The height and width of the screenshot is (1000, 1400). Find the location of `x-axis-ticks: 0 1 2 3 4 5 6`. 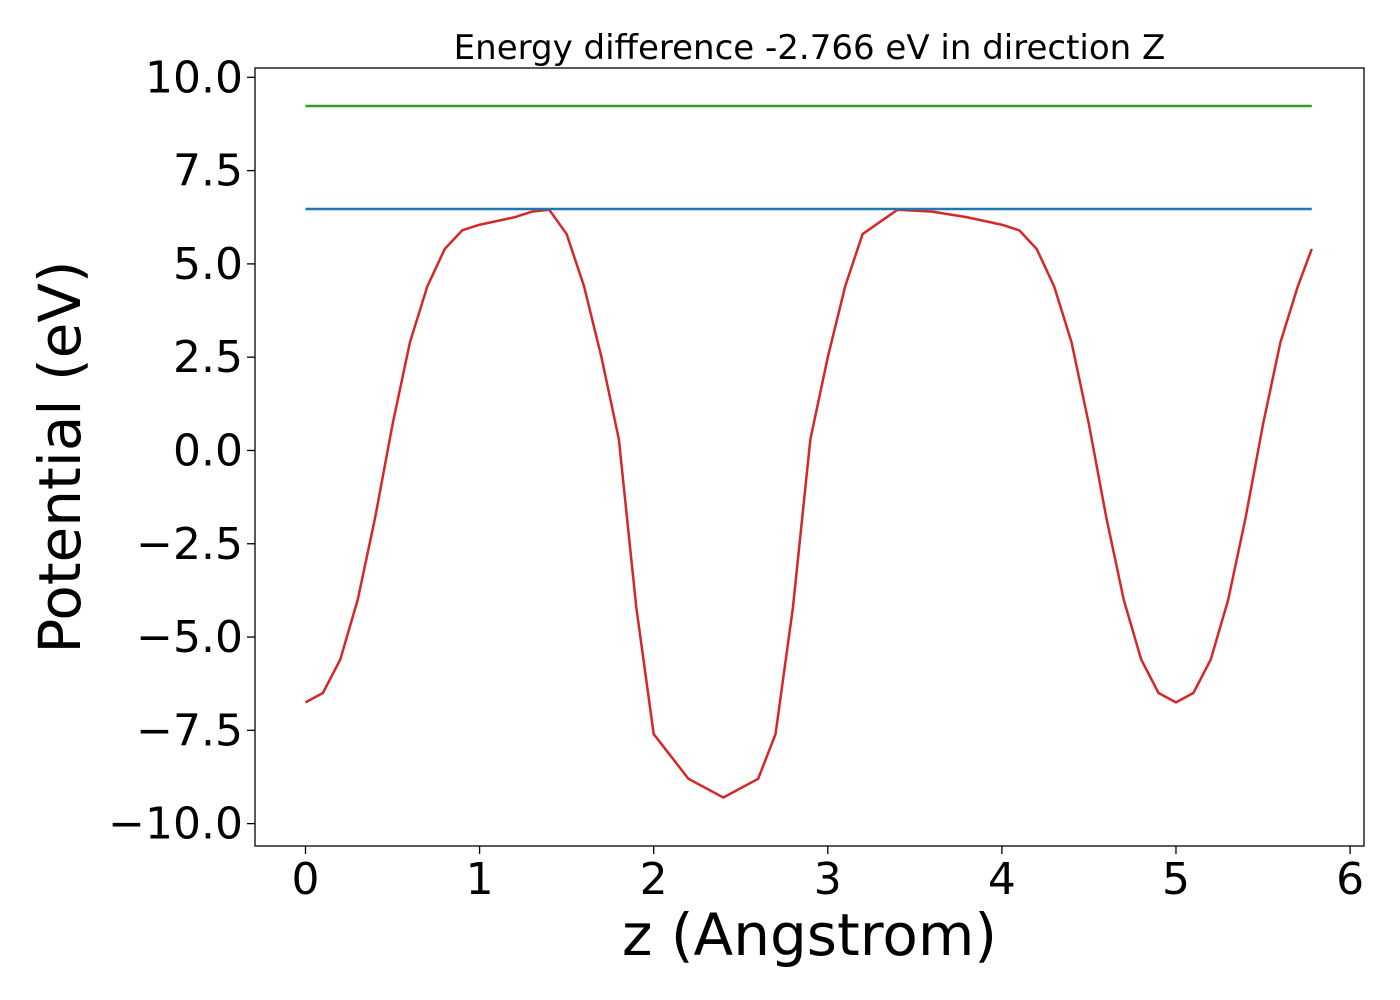

x-axis-ticks: 0 1 2 3 4 5 6 is located at coordinates (827, 875).